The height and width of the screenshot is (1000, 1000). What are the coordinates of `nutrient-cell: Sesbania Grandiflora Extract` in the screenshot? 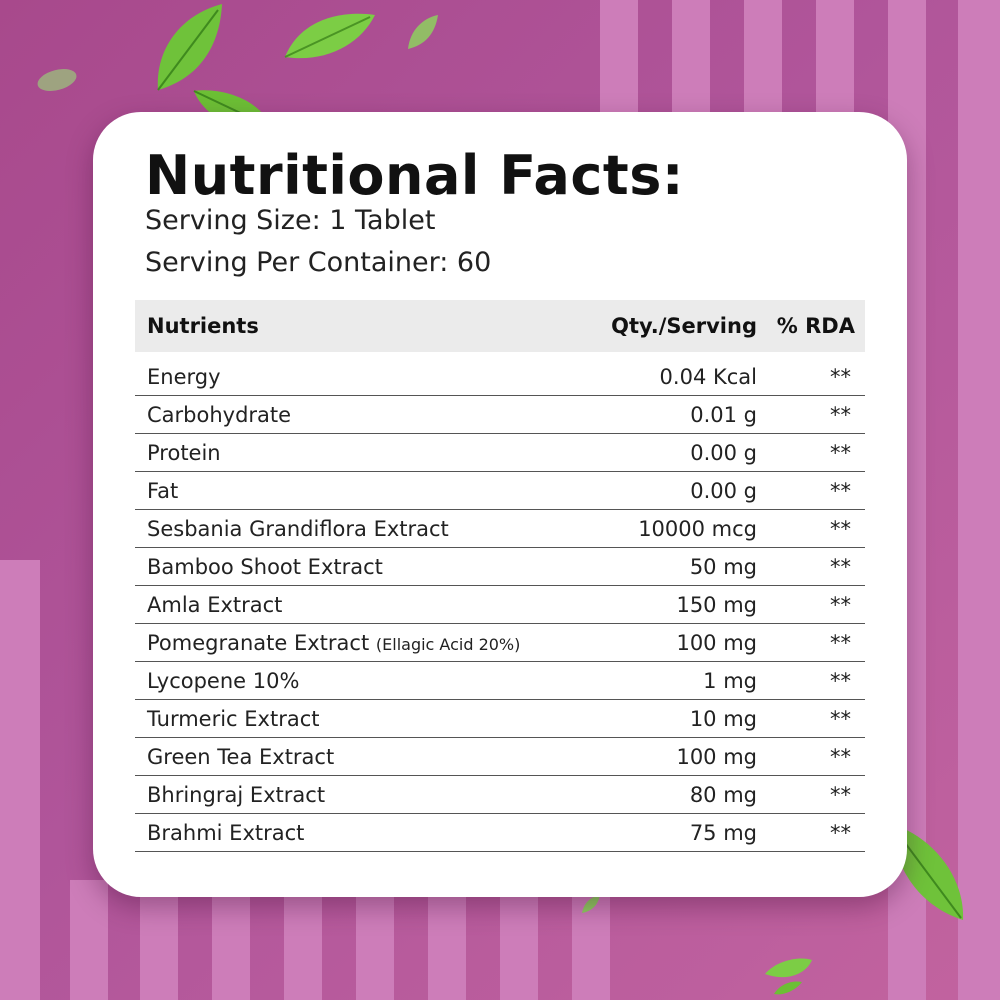 It's located at (371, 529).